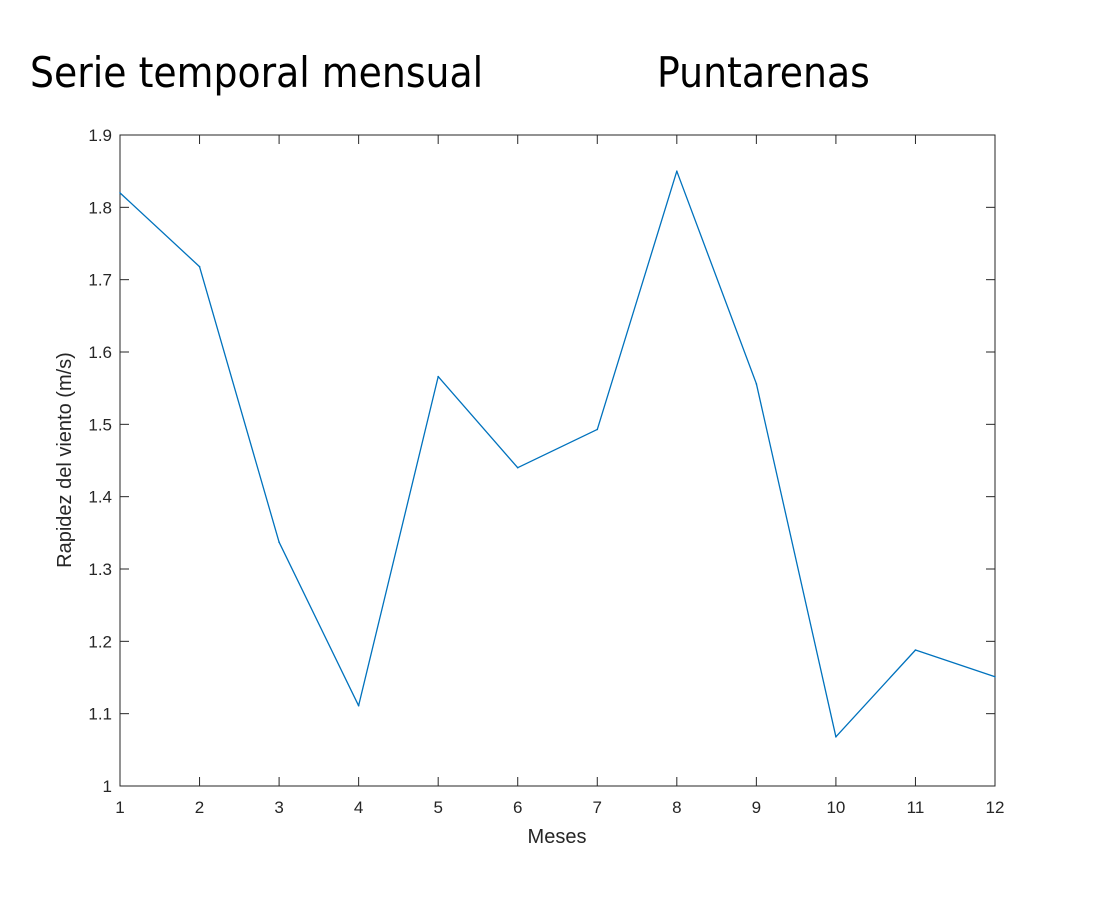 The image size is (1096, 897). I want to click on y-tick-label: 1.9, so click(100, 135).